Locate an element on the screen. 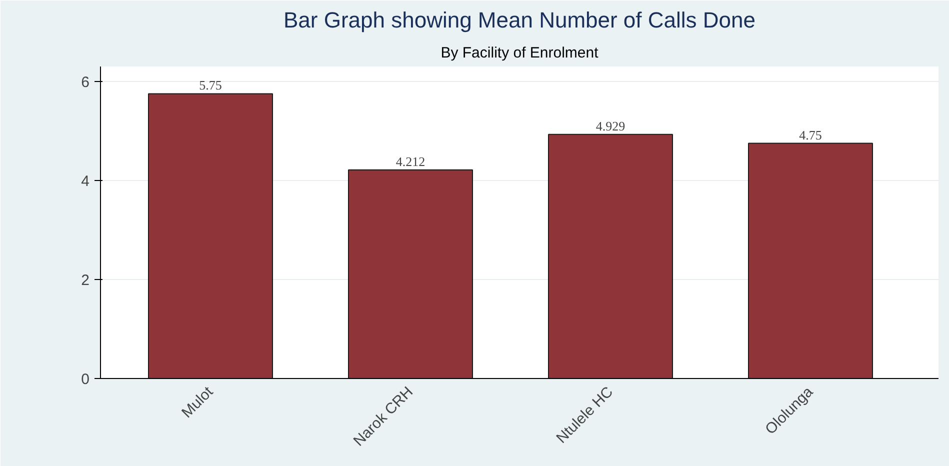  y-tick-label: 6 is located at coordinates (85, 82).